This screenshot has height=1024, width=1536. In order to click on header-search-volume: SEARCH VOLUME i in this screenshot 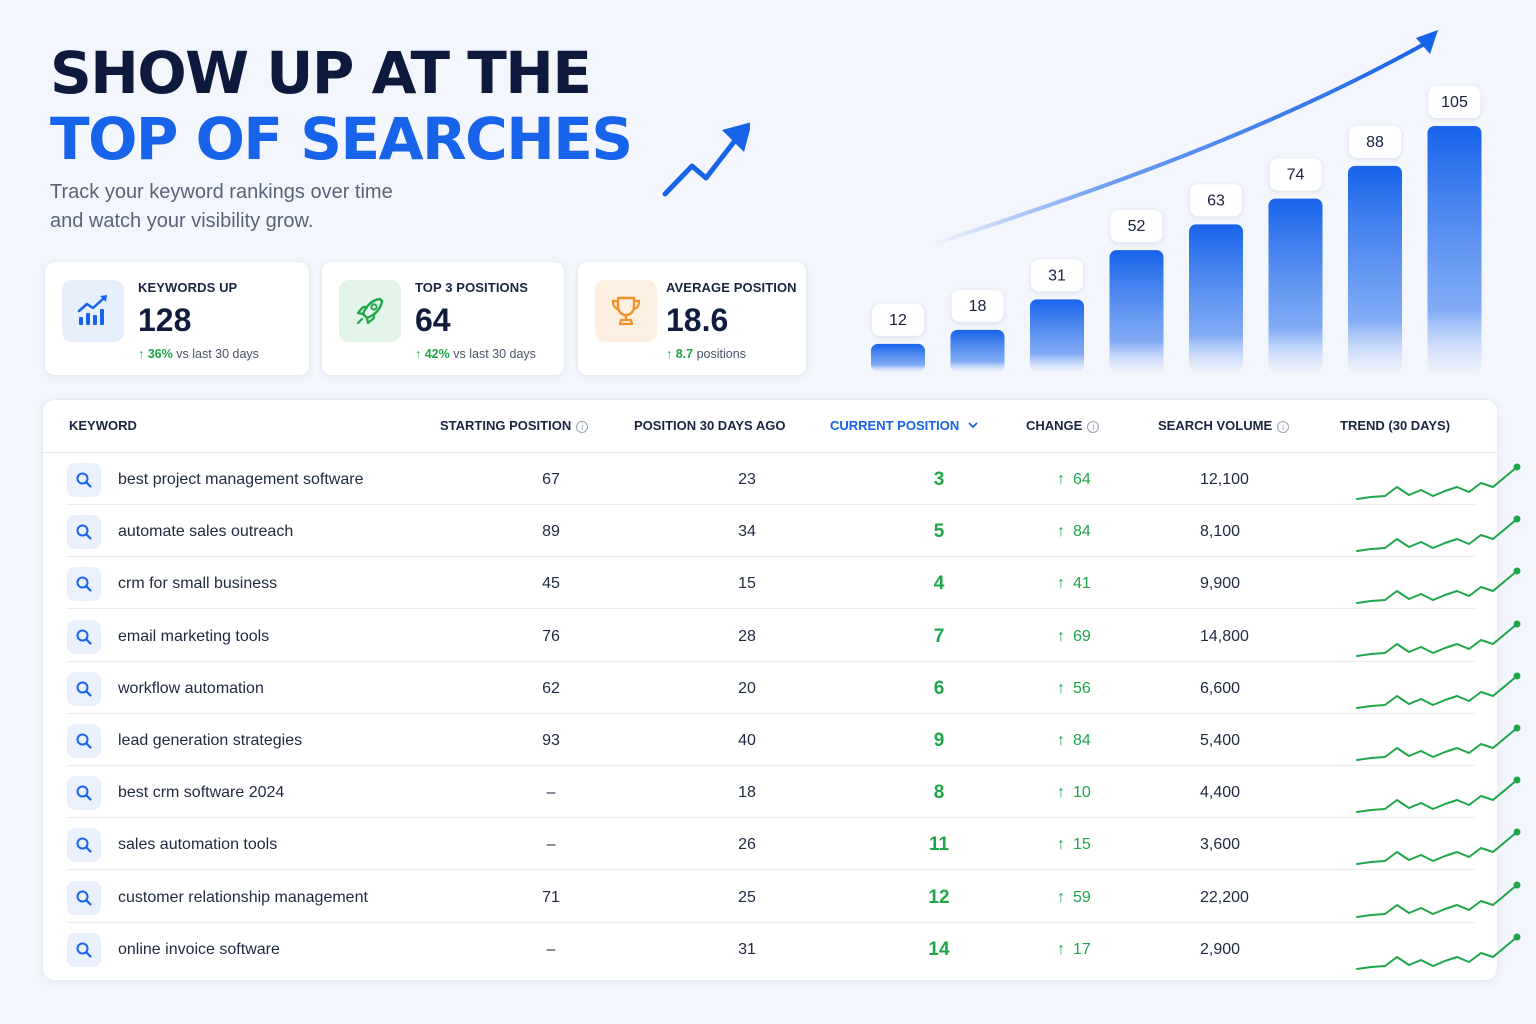, I will do `click(1224, 425)`.